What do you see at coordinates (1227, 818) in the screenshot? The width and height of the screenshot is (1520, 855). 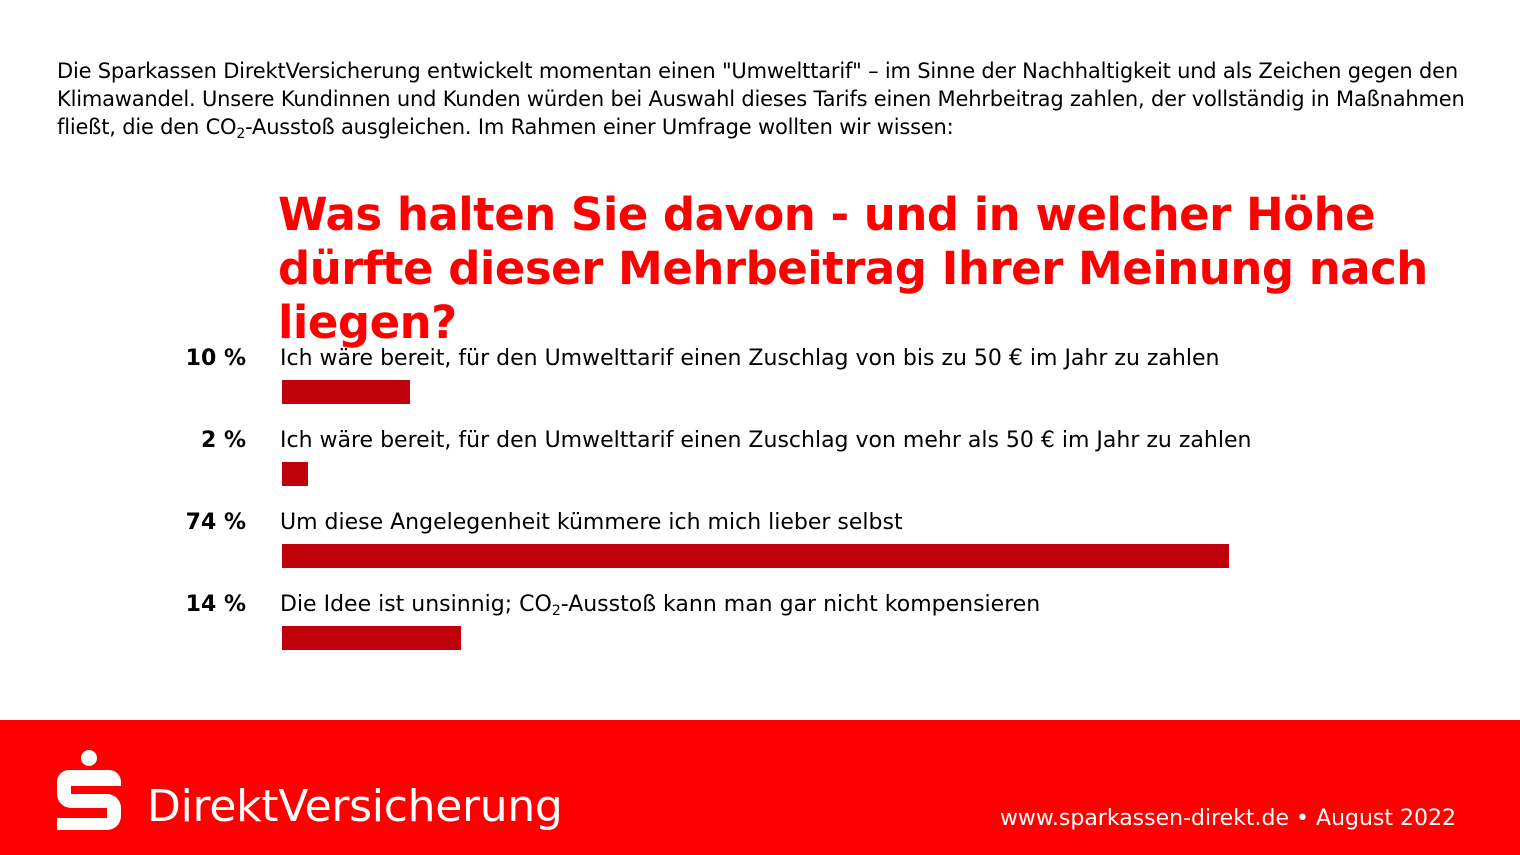 I see `source-line: www.sparkassen-direkt.de • August 2022` at bounding box center [1227, 818].